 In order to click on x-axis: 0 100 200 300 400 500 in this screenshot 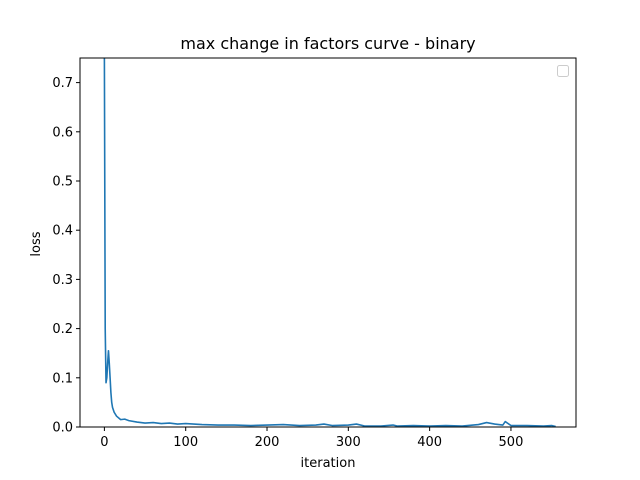, I will do `click(311, 438)`.